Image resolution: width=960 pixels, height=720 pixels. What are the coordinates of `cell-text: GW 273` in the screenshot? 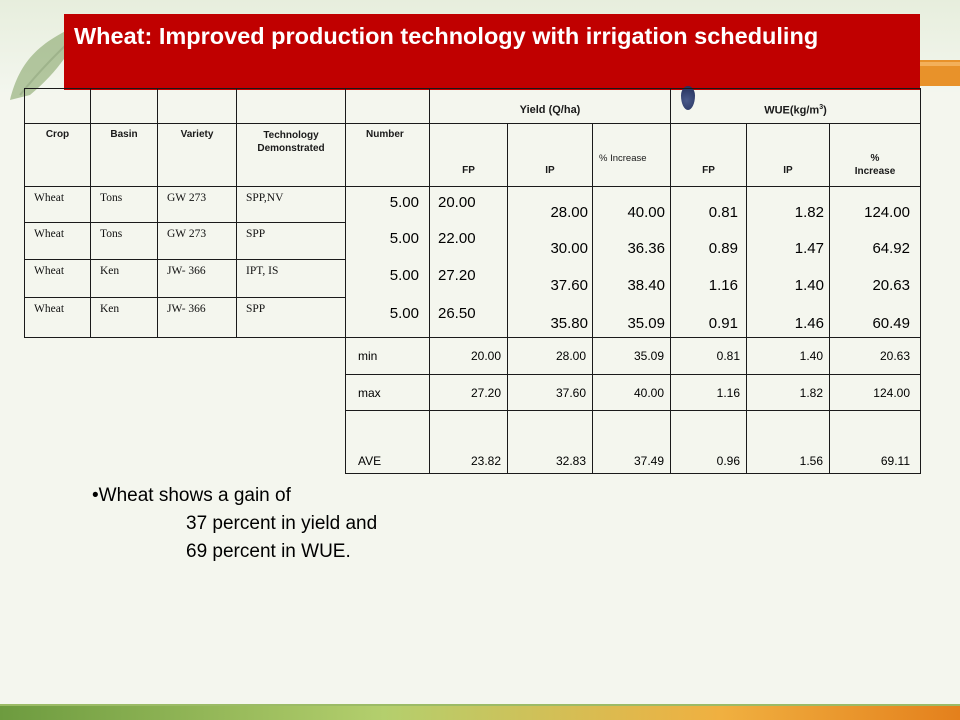 It's located at (187, 198).